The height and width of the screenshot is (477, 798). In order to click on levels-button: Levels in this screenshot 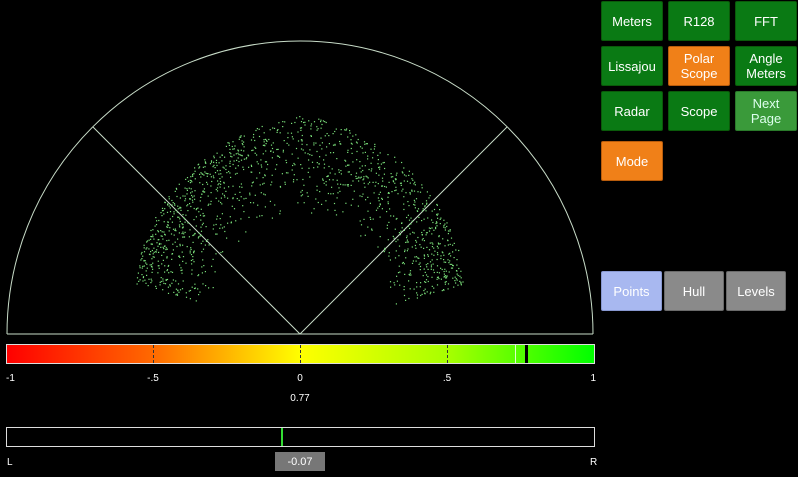, I will do `click(756, 291)`.